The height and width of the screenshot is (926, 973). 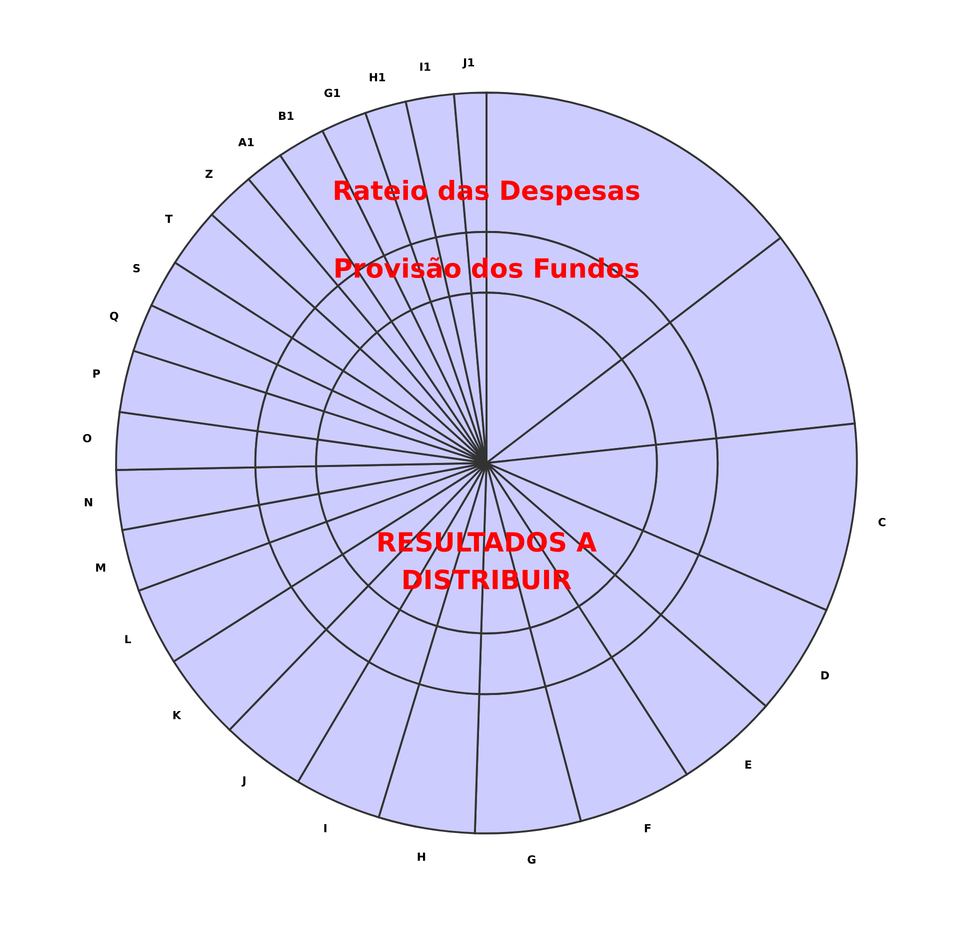 What do you see at coordinates (128, 639) in the screenshot?
I see `slice-label: L` at bounding box center [128, 639].